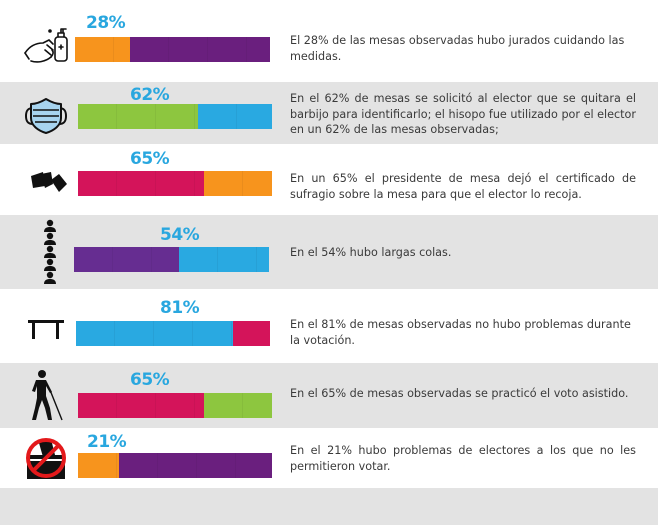 The image size is (658, 525). What do you see at coordinates (180, 308) in the screenshot?
I see `percent-label: 81%` at bounding box center [180, 308].